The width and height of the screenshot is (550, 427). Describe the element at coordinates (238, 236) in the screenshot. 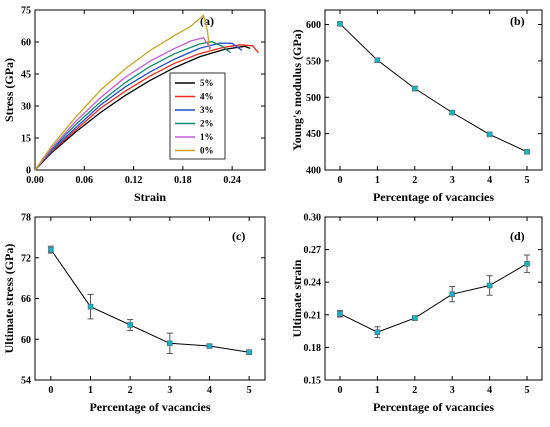

I see `panel-label: (c)` at that location.